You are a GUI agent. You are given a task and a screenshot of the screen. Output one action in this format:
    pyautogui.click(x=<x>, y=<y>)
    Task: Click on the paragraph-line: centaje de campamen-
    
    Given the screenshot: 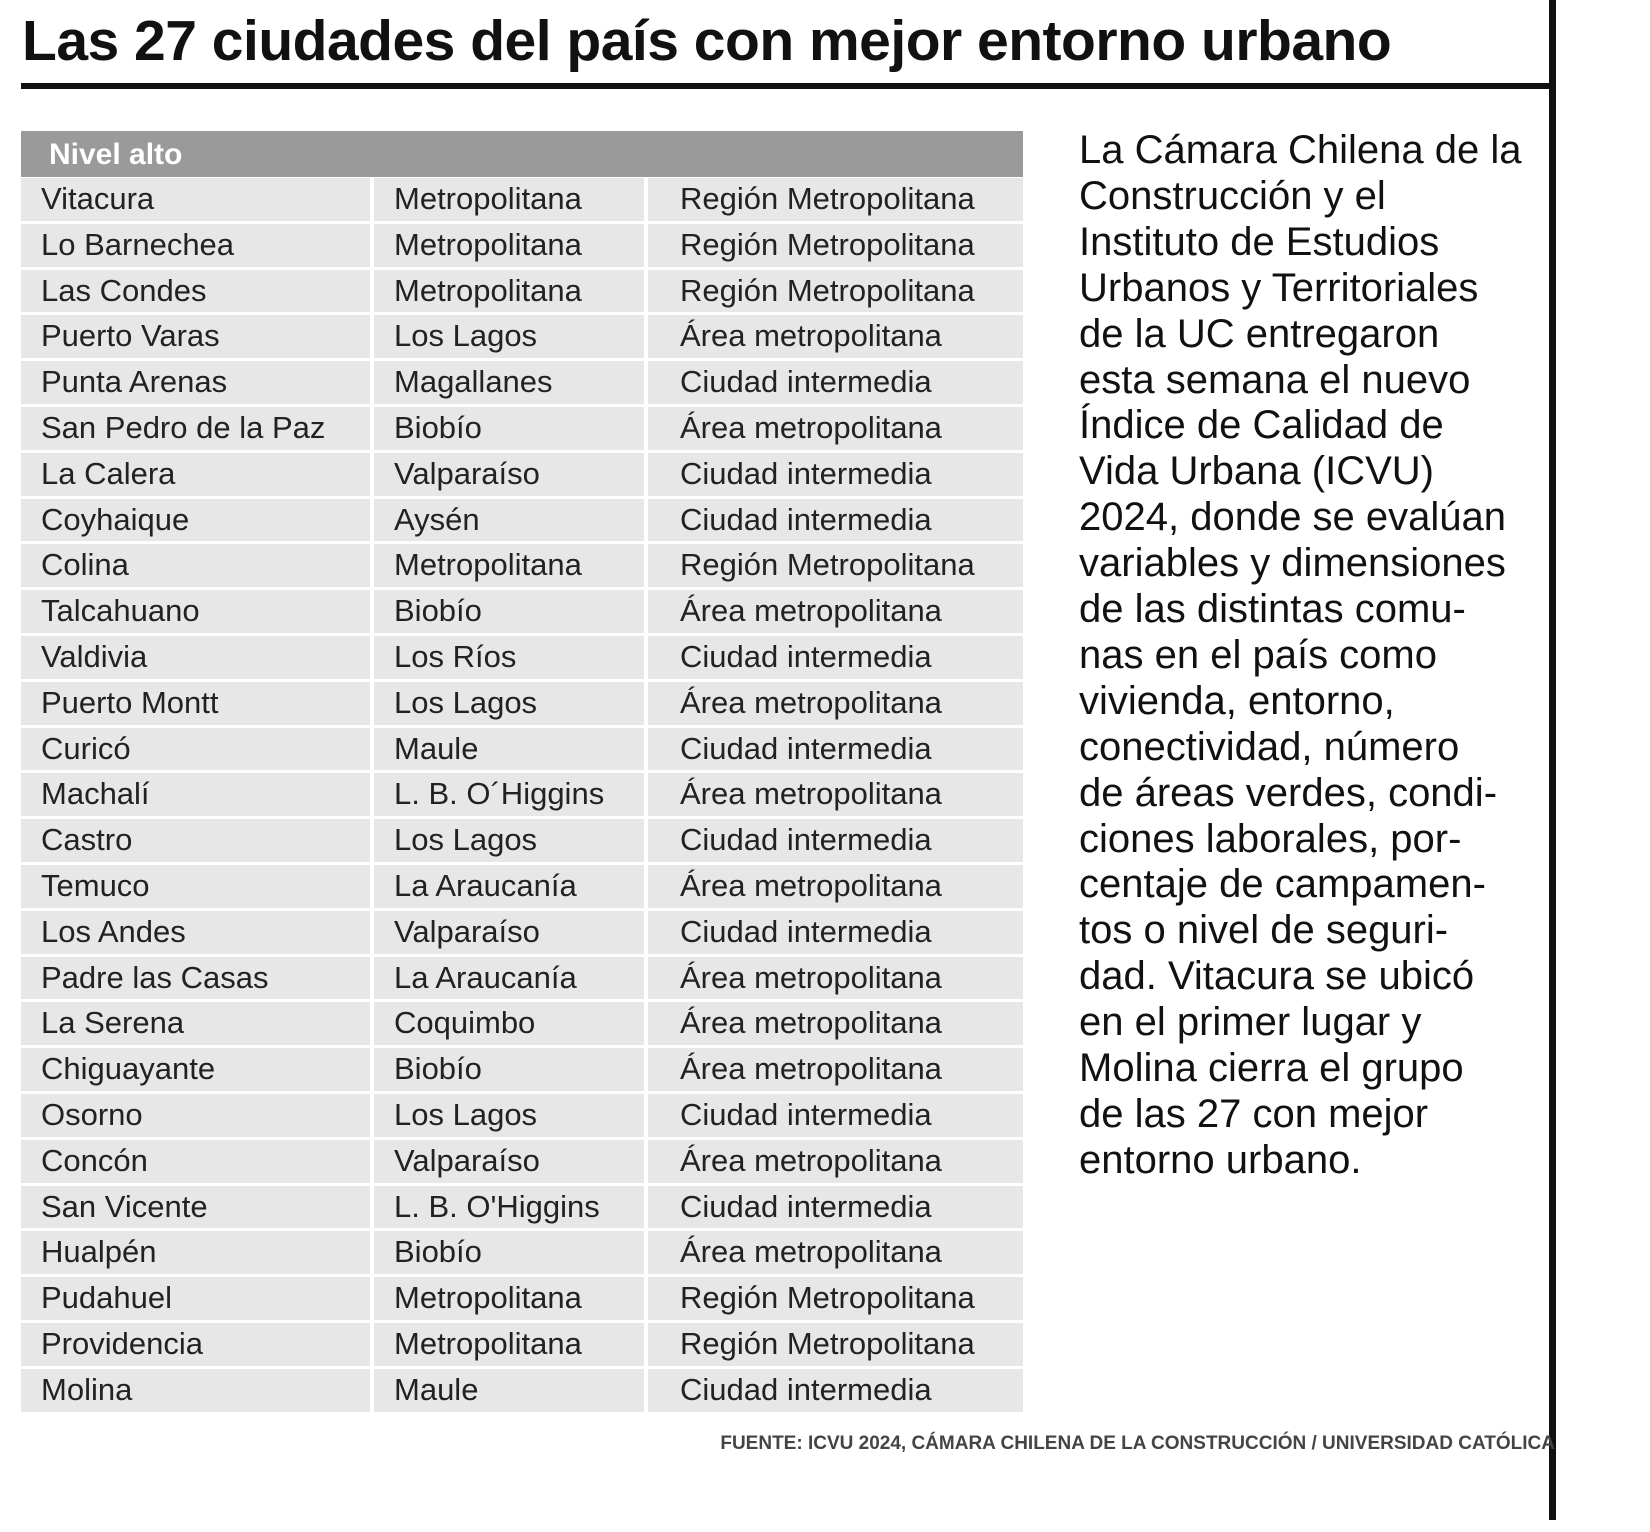 What is the action you would take?
    pyautogui.click(x=1282, y=884)
    